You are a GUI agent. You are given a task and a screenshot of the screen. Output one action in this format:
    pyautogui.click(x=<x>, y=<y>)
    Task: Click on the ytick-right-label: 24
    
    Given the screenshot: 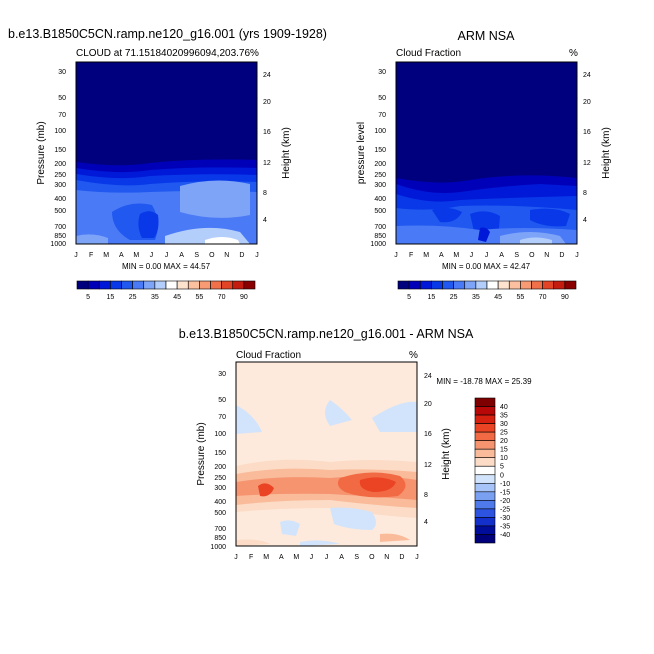 What is the action you would take?
    pyautogui.click(x=428, y=376)
    